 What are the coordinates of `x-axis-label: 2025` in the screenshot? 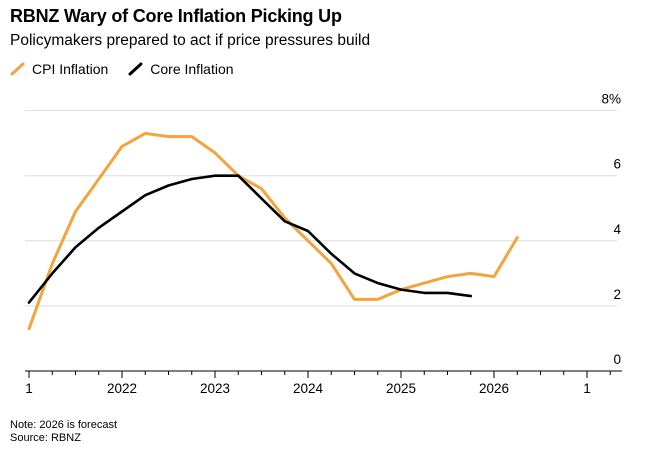 It's located at (401, 388).